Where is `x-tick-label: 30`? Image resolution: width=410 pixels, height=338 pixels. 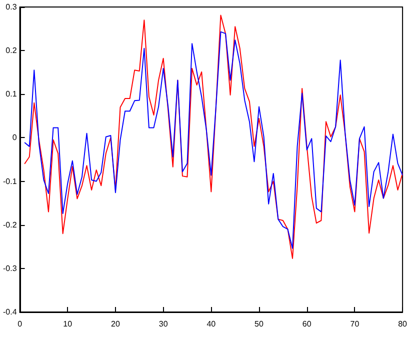
x-tick-label: 30 is located at coordinates (163, 324).